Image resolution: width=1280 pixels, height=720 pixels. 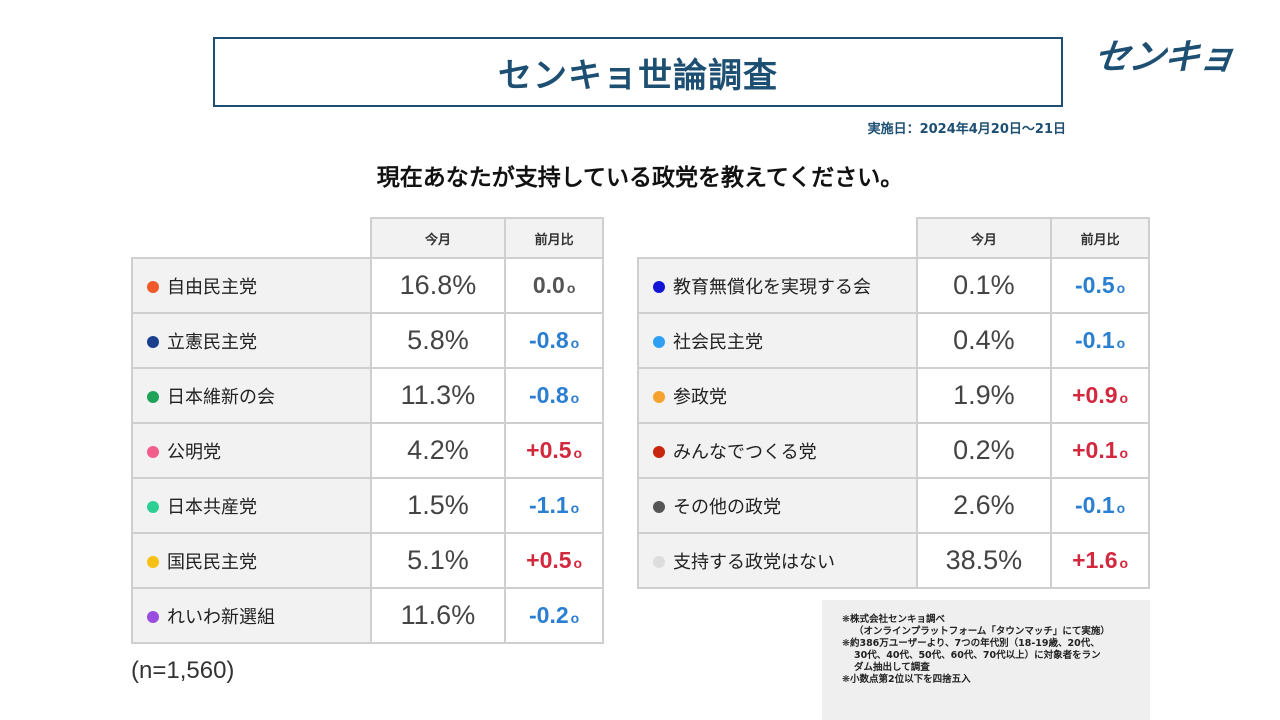 I want to click on party-support-percent: 0.2%, so click(x=984, y=450).